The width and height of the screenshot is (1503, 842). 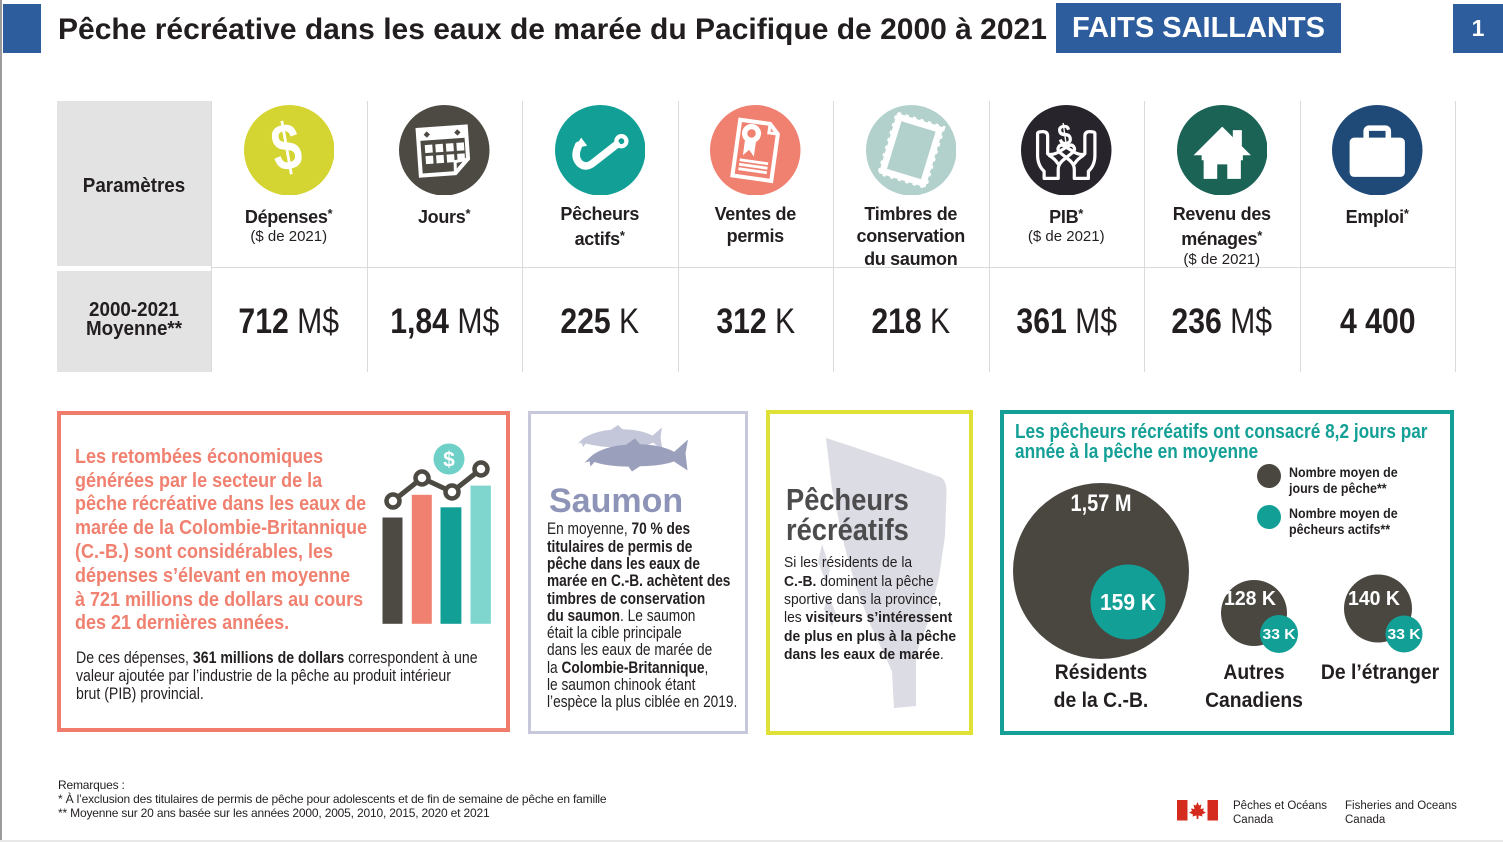 I want to click on svg-text: 140 K, so click(x=1374, y=599).